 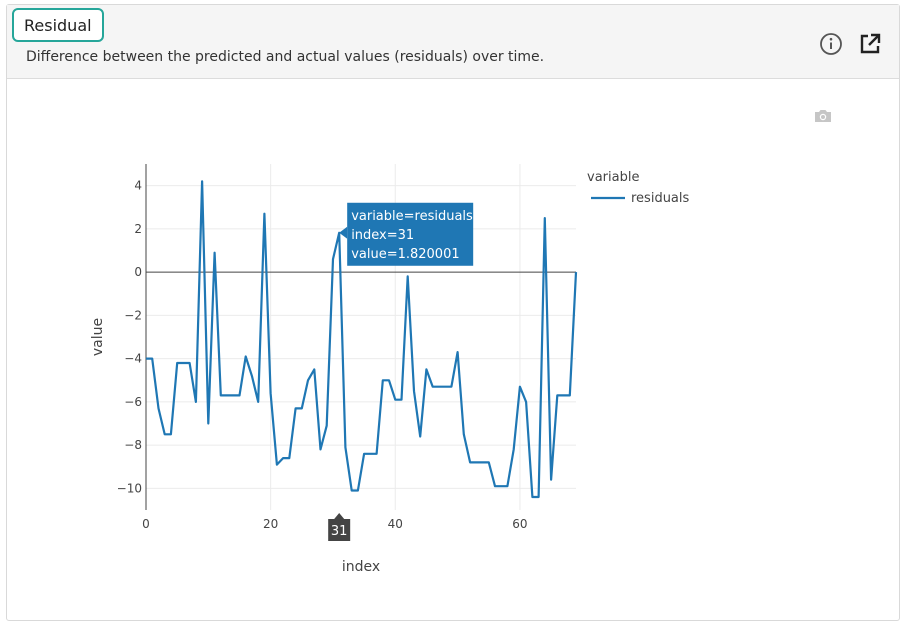 I want to click on camera-icon, so click(x=823, y=116).